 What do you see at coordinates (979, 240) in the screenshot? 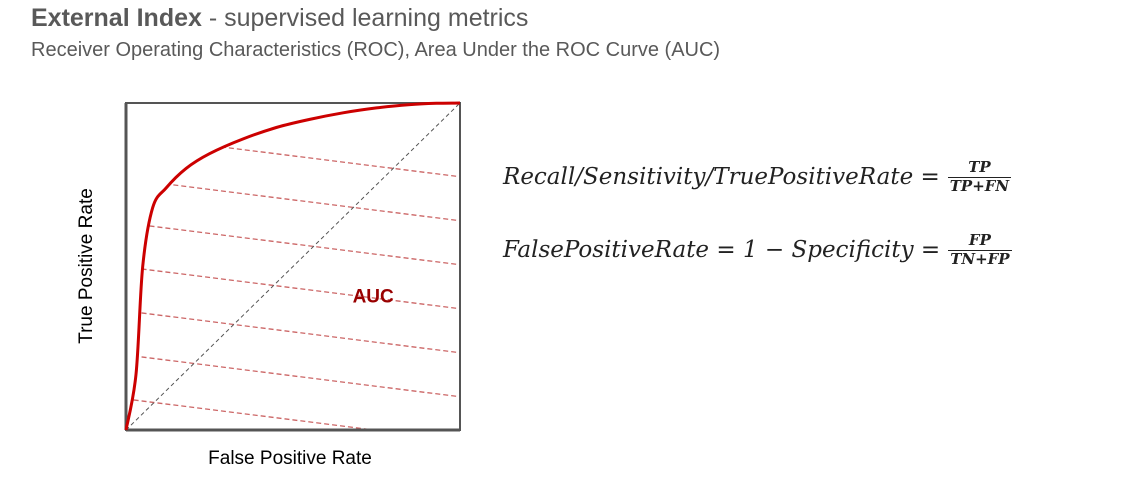
I see `fpr-numerator: FP` at bounding box center [979, 240].